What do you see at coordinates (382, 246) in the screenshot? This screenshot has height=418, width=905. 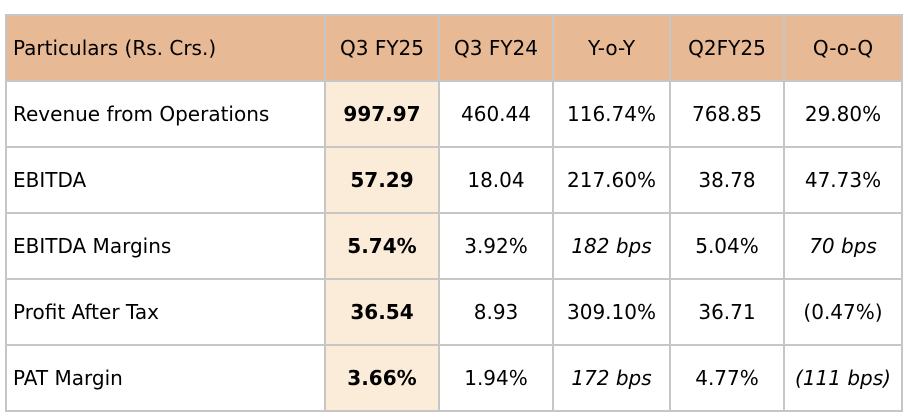 I see `cell-q3fy25: 5.74%` at bounding box center [382, 246].